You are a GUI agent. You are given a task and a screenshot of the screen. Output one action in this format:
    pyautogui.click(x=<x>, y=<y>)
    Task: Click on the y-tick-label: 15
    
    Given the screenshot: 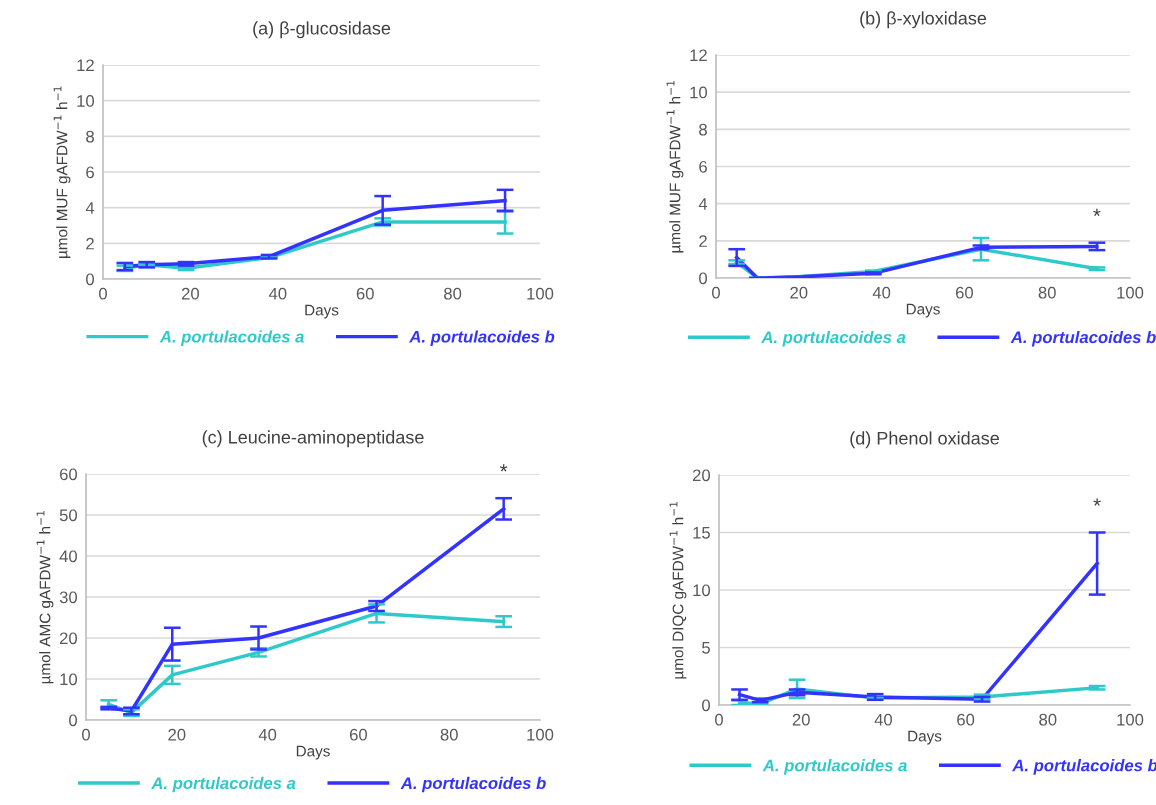 What is the action you would take?
    pyautogui.click(x=701, y=533)
    